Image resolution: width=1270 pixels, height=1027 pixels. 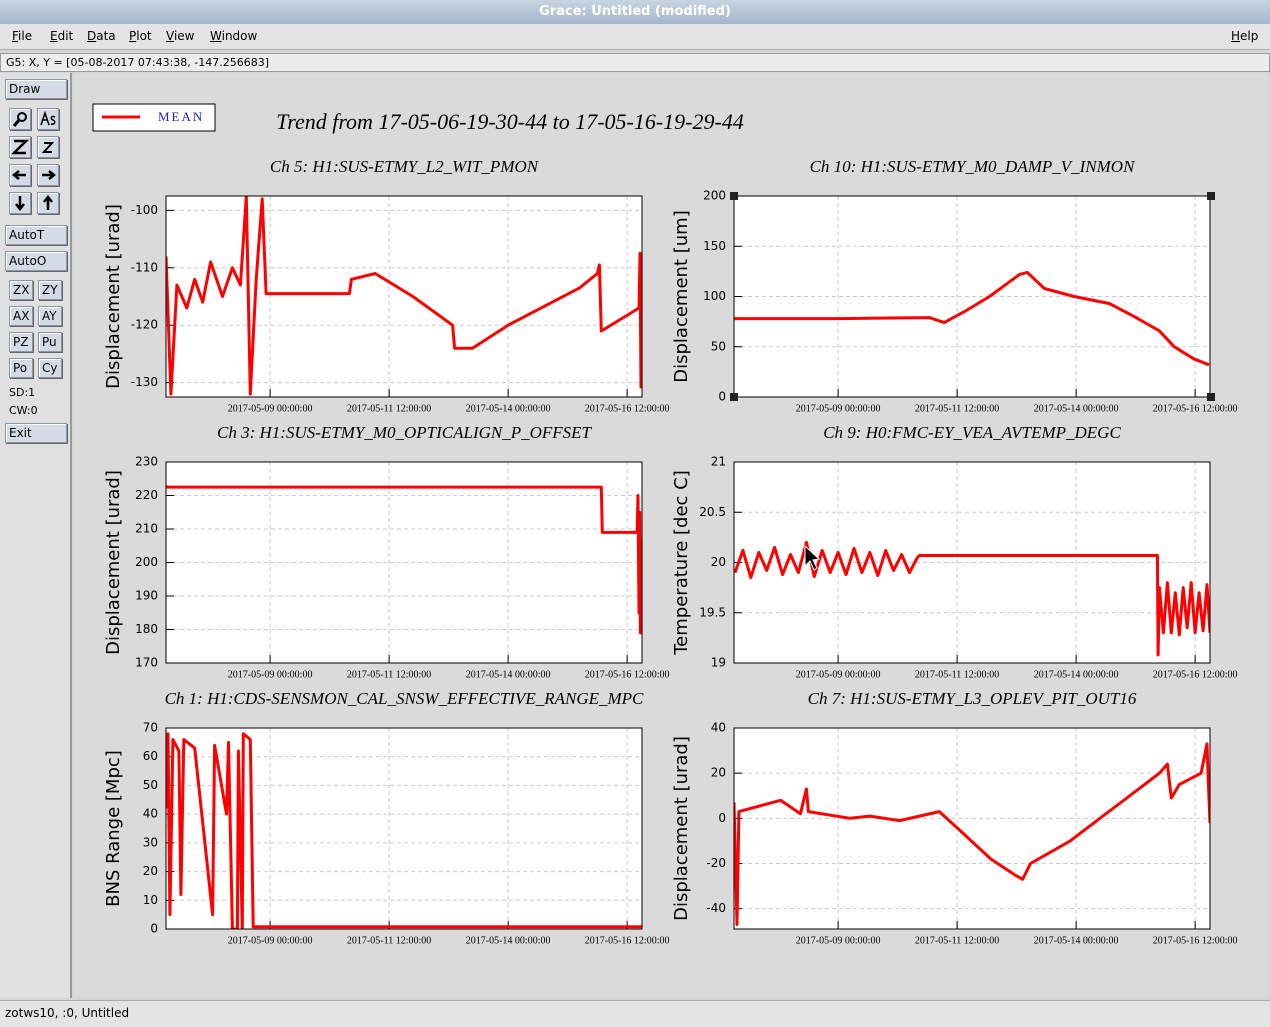 What do you see at coordinates (718, 462) in the screenshot?
I see `y-tick-label: 21` at bounding box center [718, 462].